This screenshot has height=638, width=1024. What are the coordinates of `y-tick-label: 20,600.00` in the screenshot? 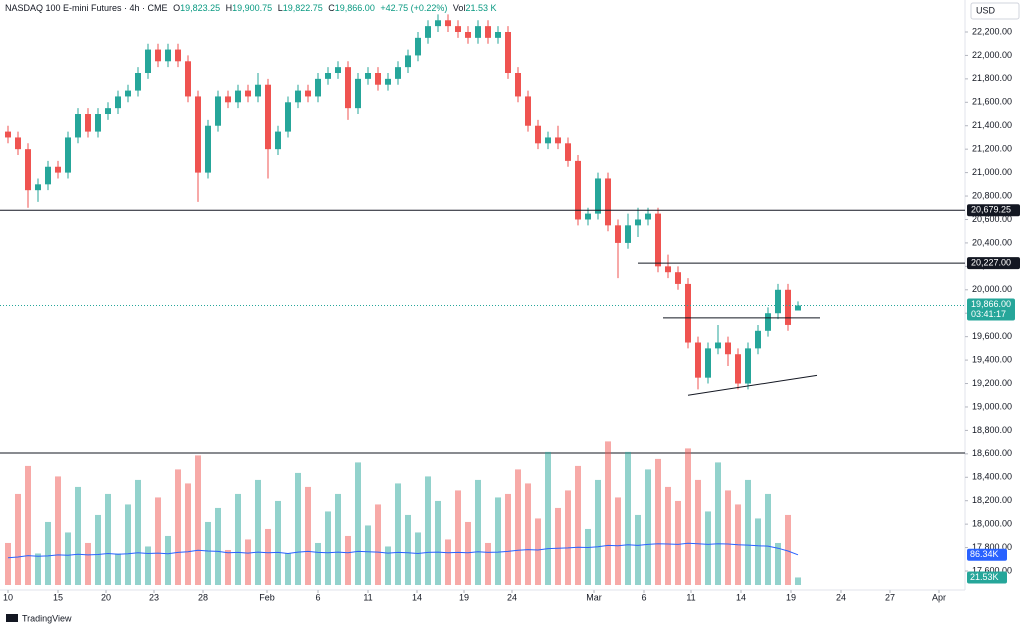 It's located at (992, 219).